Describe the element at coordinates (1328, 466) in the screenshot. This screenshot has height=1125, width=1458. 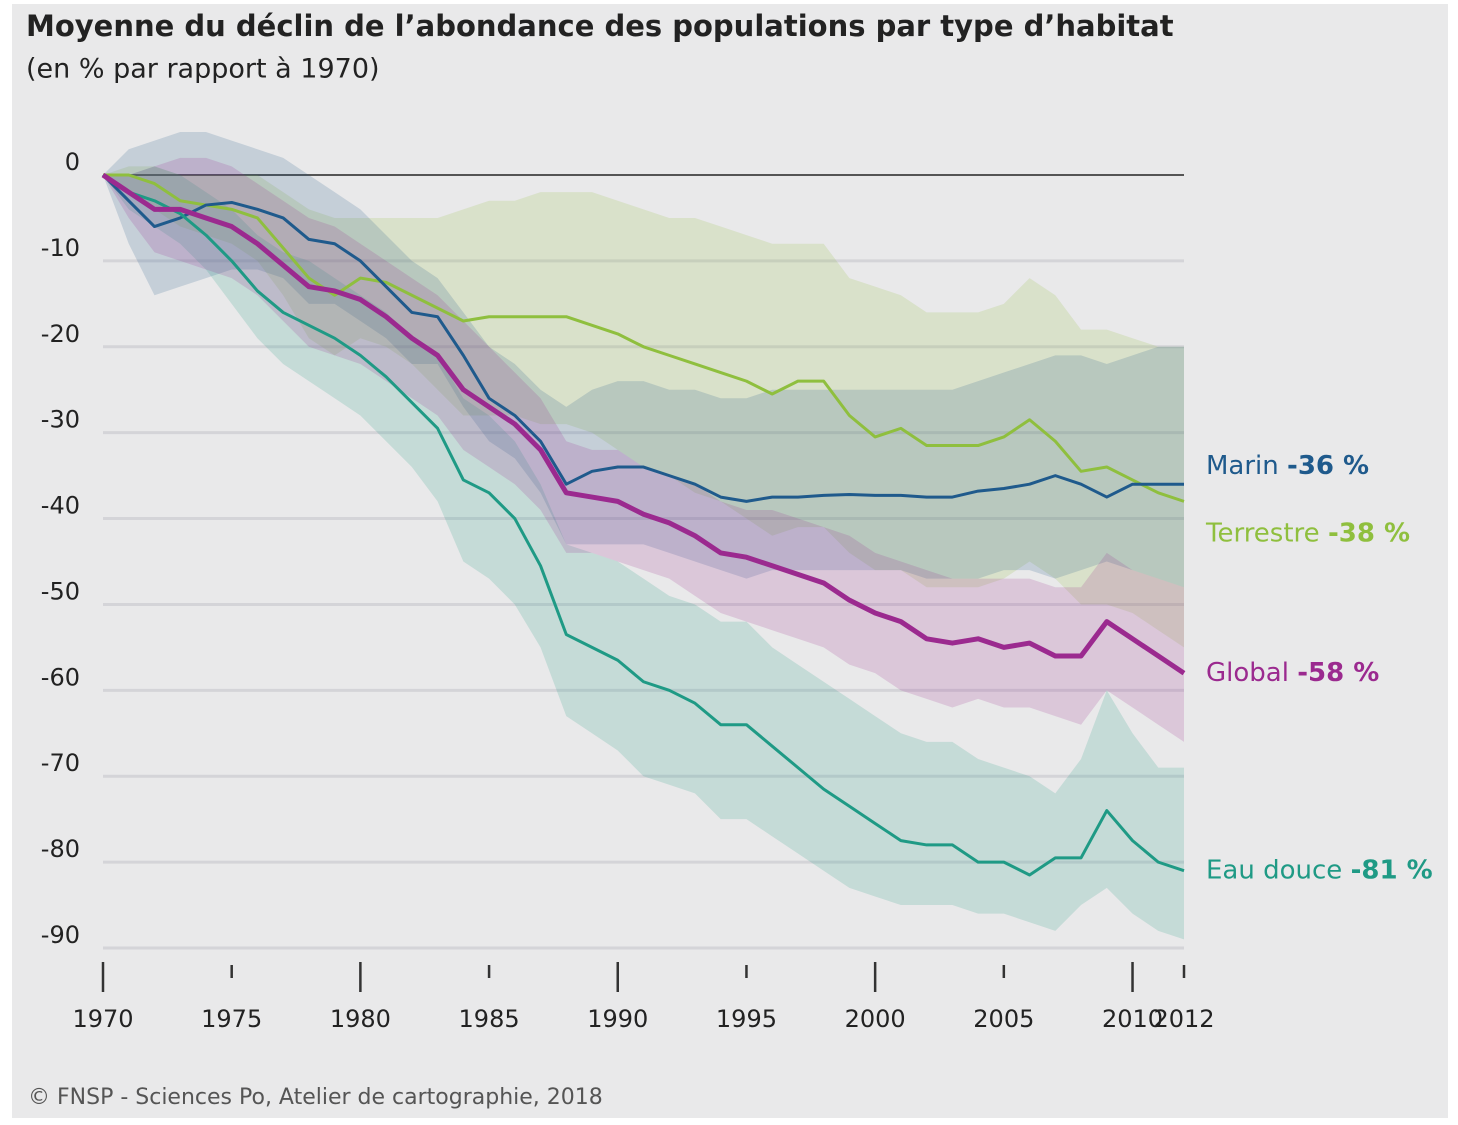
I see `end-label: -36 %` at that location.